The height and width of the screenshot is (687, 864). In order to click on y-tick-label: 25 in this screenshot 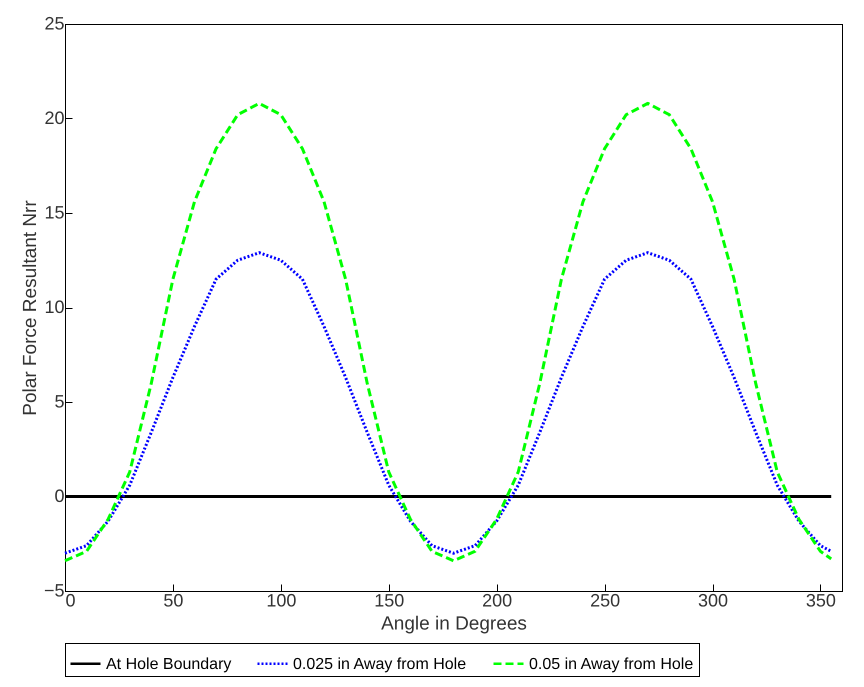, I will do `click(54, 24)`.